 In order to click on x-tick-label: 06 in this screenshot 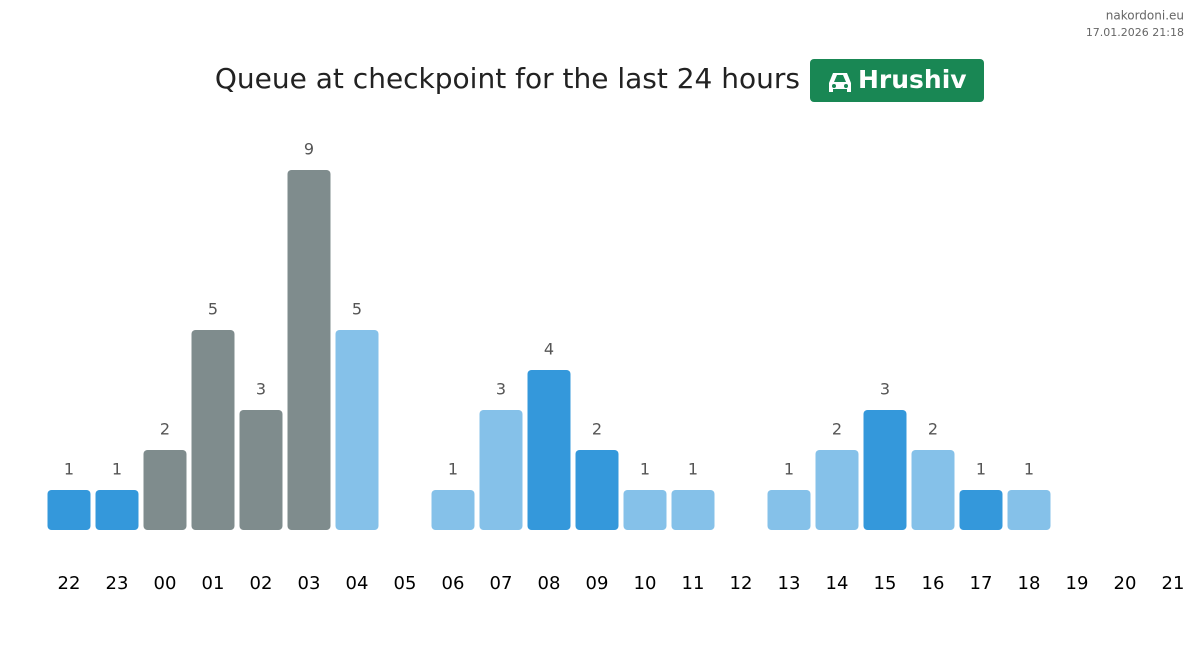, I will do `click(453, 583)`.